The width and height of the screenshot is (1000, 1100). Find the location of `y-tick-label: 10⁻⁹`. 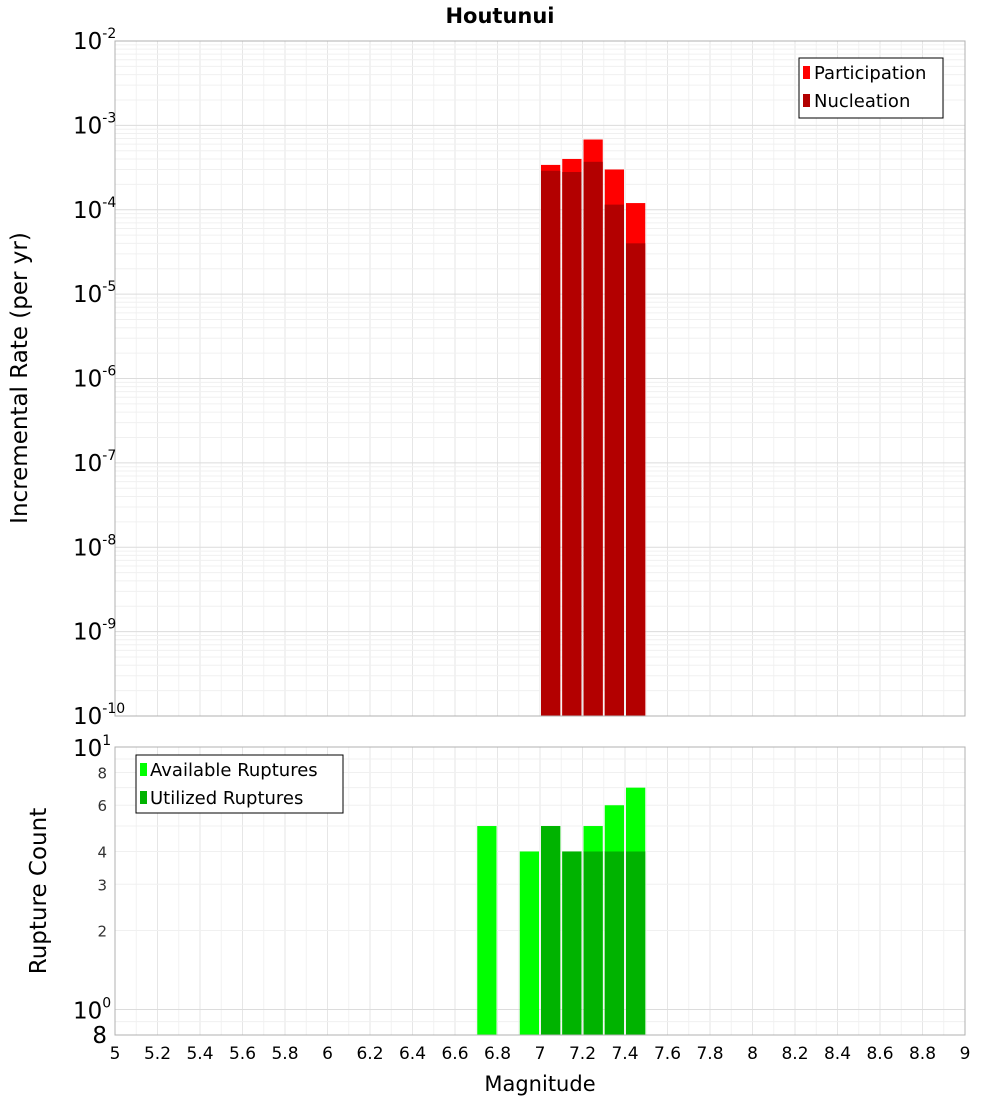

y-tick-label: 10⁻⁹ is located at coordinates (94, 631).